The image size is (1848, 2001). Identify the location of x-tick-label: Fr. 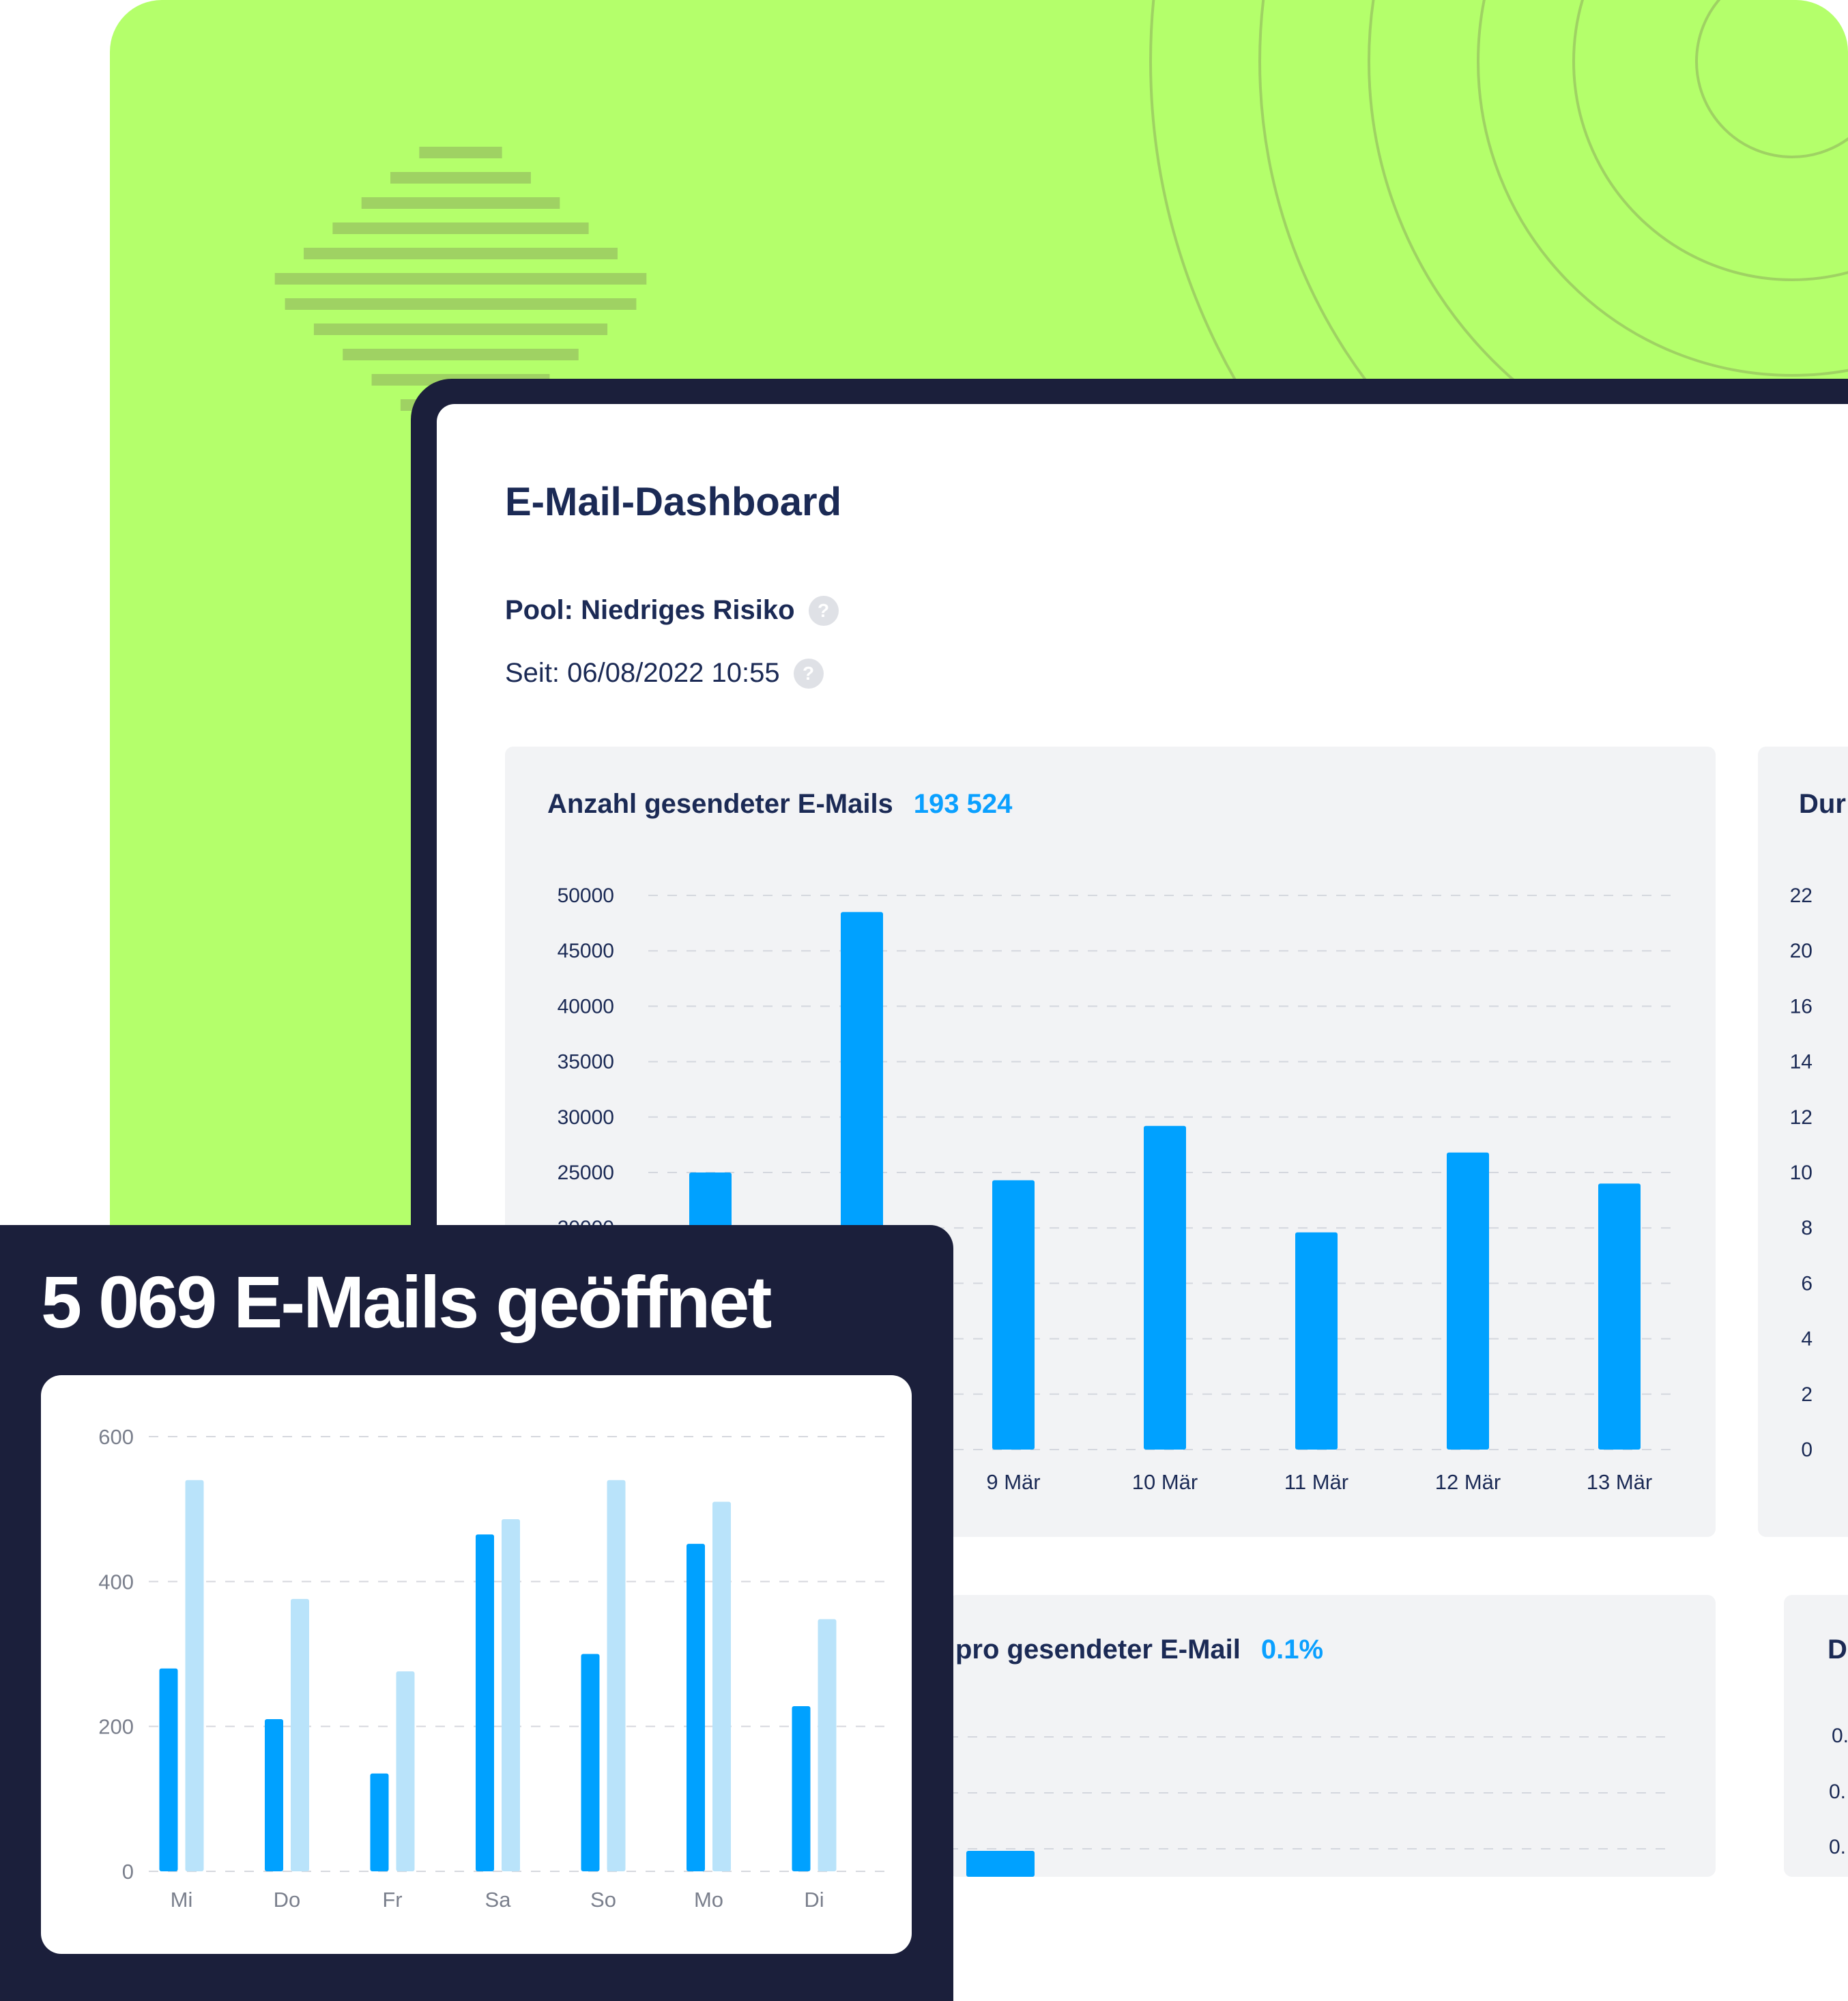
(392, 1900).